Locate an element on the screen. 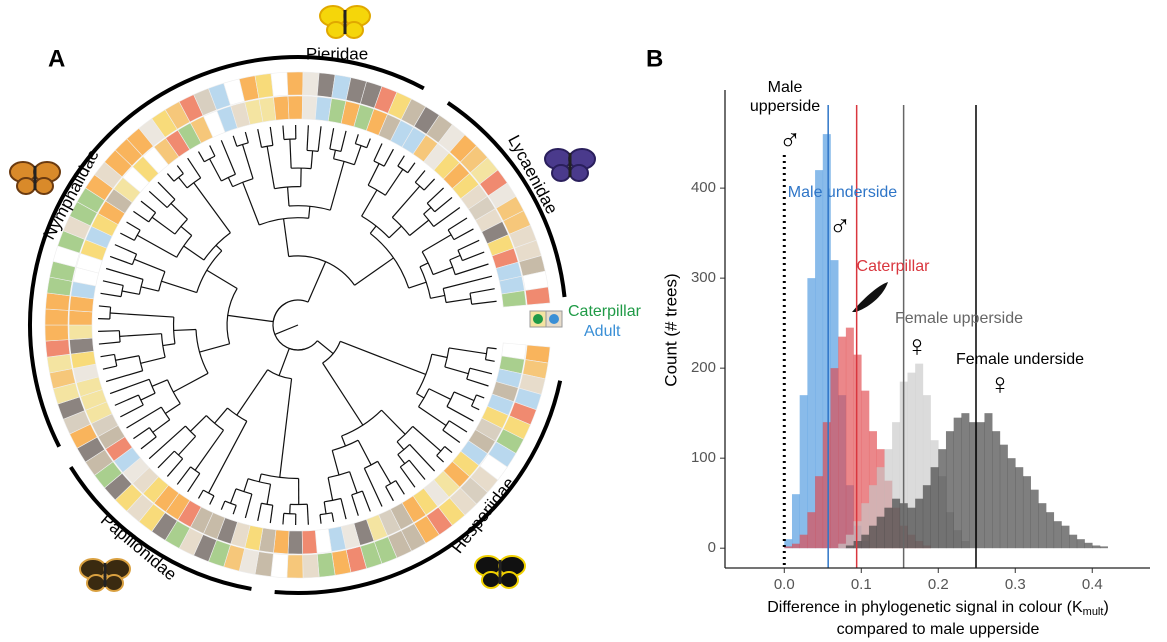 The width and height of the screenshot is (1167, 642). series-annotation: Caterpillar is located at coordinates (893, 266).